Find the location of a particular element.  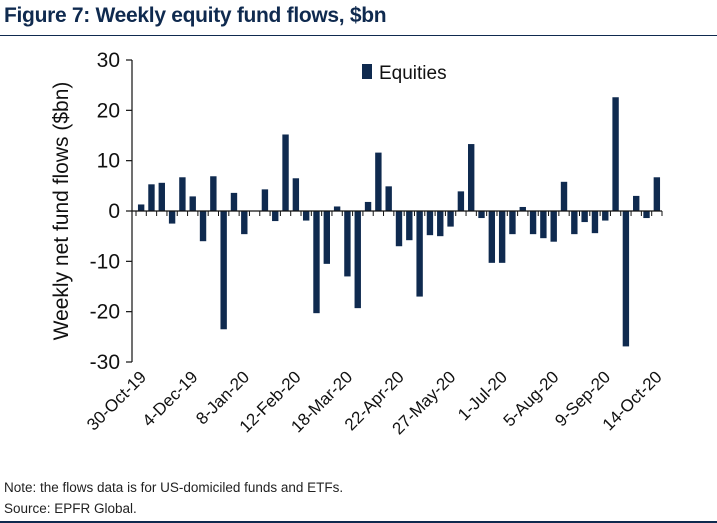

y-tick-label: -30 is located at coordinates (105, 362).